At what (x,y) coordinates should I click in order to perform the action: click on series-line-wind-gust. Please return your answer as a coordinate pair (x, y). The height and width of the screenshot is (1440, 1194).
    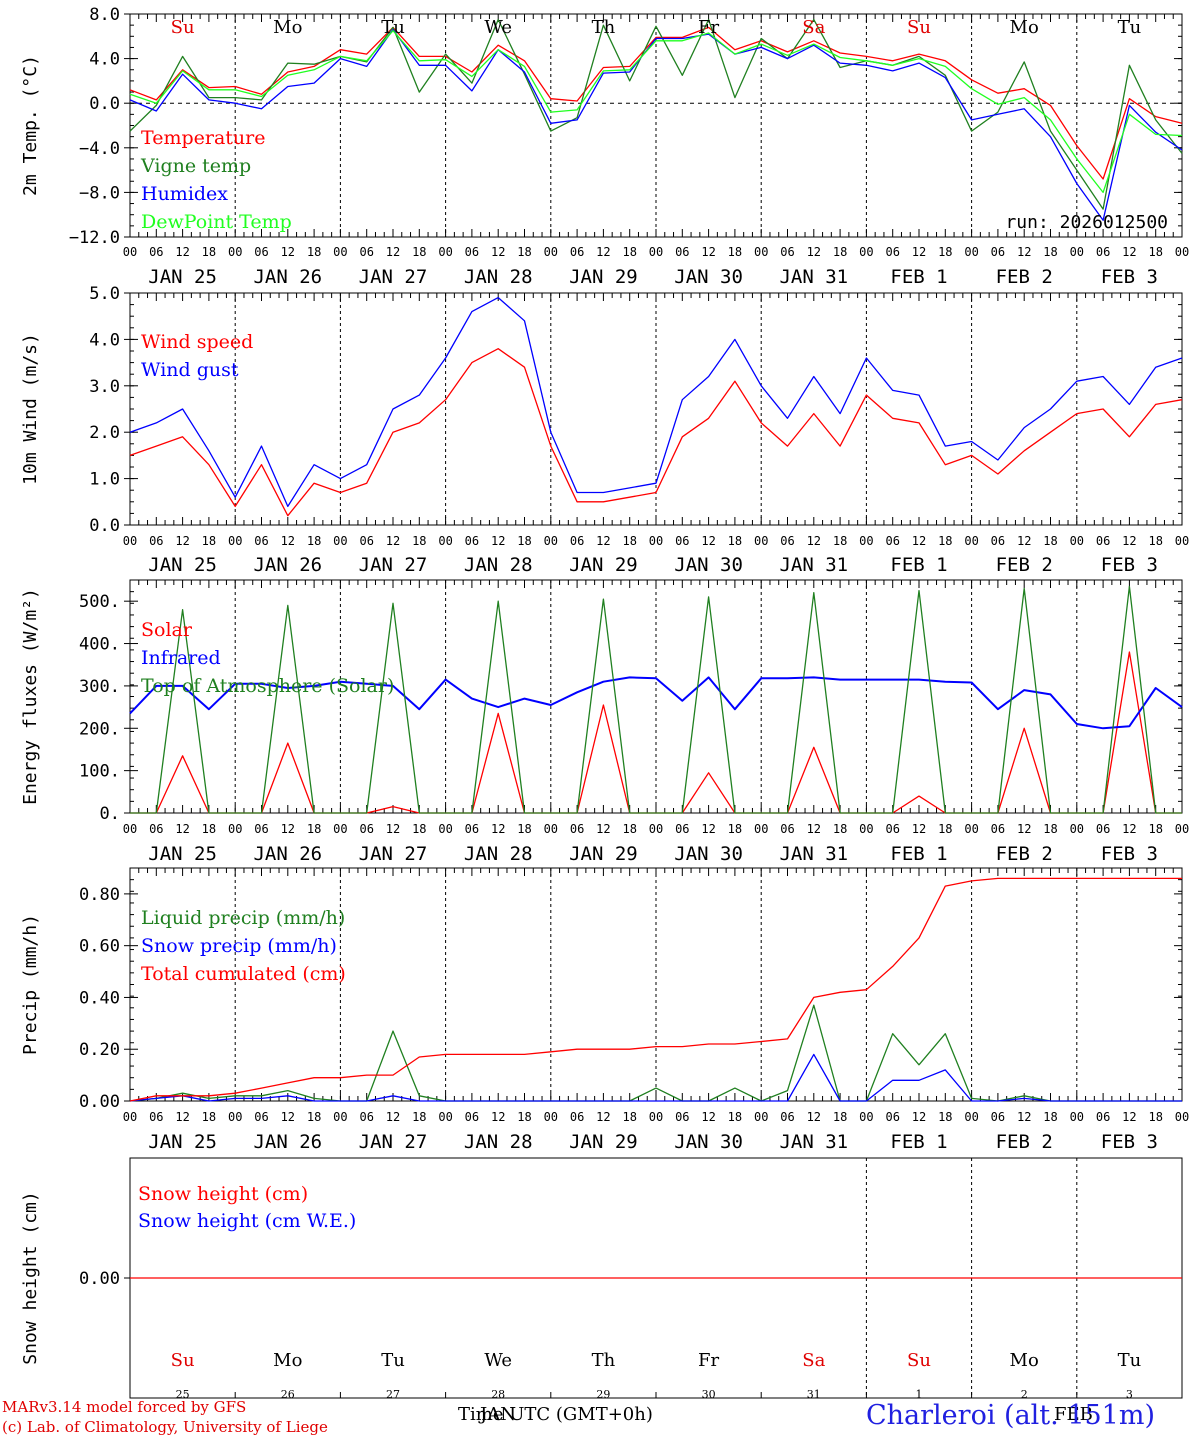
    Looking at the image, I should click on (656, 402).